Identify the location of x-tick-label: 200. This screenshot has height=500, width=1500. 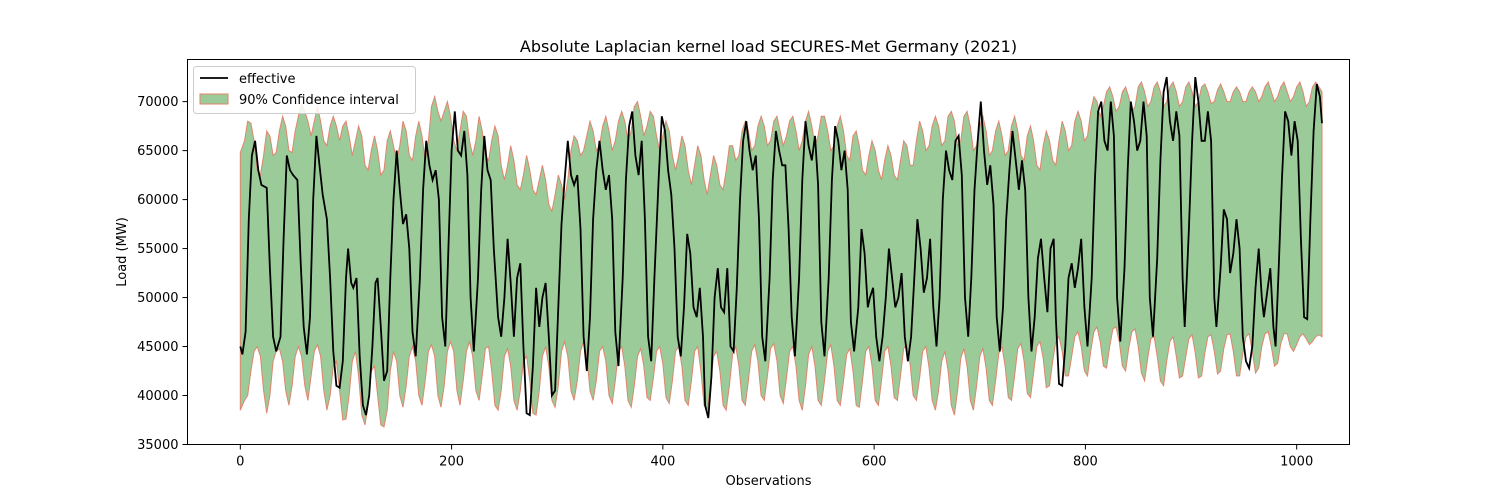
(451, 462).